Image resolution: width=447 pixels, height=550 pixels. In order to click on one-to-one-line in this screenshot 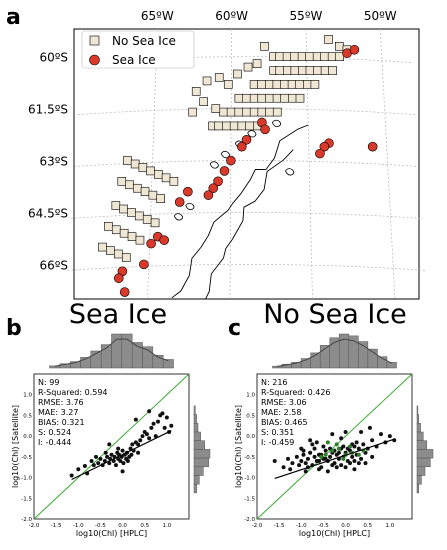, I will do `click(334, 446)`.